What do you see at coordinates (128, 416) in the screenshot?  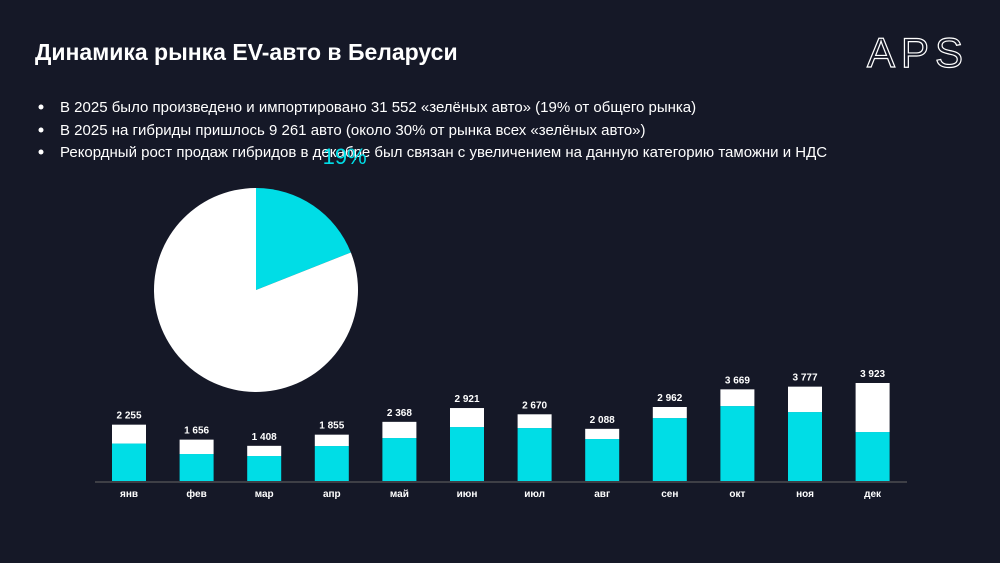 I see `total-label: 2 255` at bounding box center [128, 416].